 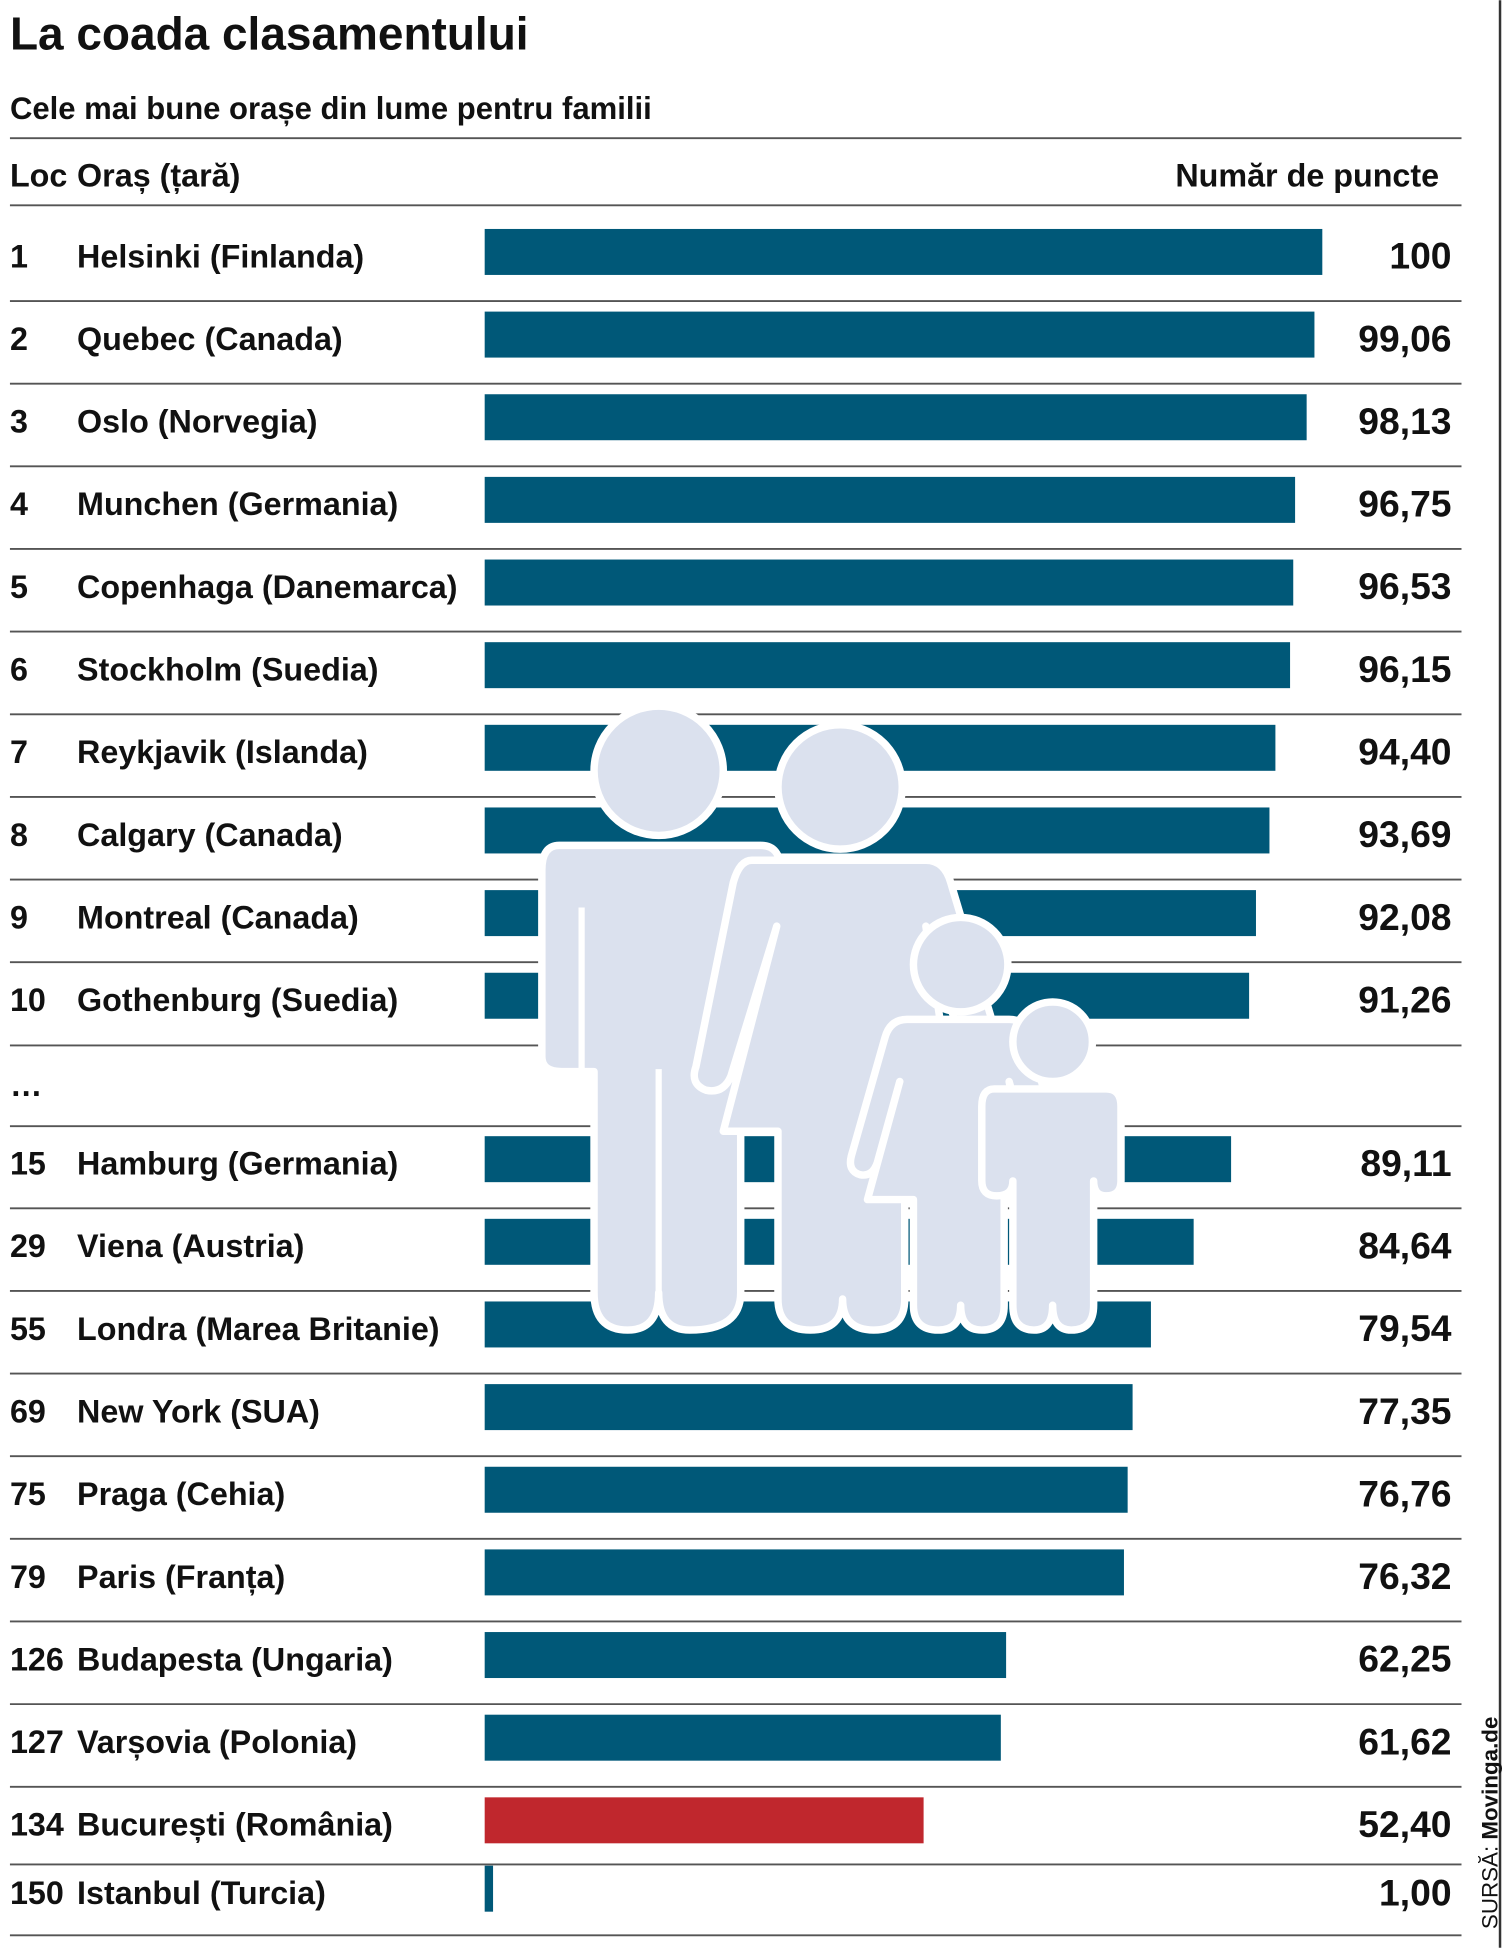 What do you see at coordinates (1404, 1741) in the screenshot?
I see `value-label: 61,62` at bounding box center [1404, 1741].